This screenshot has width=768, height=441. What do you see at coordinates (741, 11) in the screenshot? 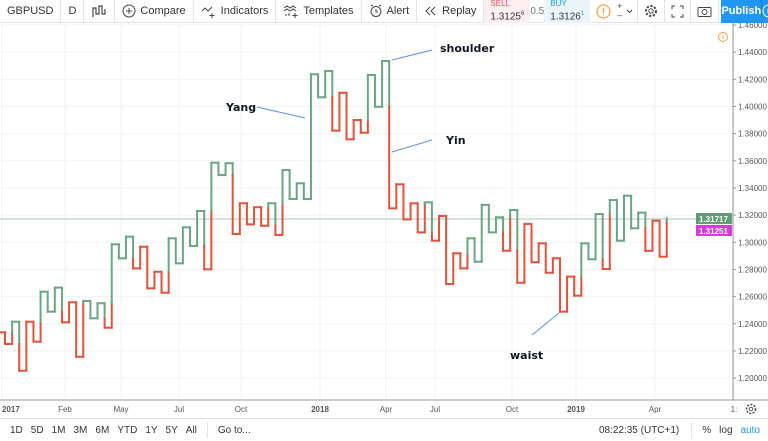
I see `publish-button: Publish` at bounding box center [741, 11].